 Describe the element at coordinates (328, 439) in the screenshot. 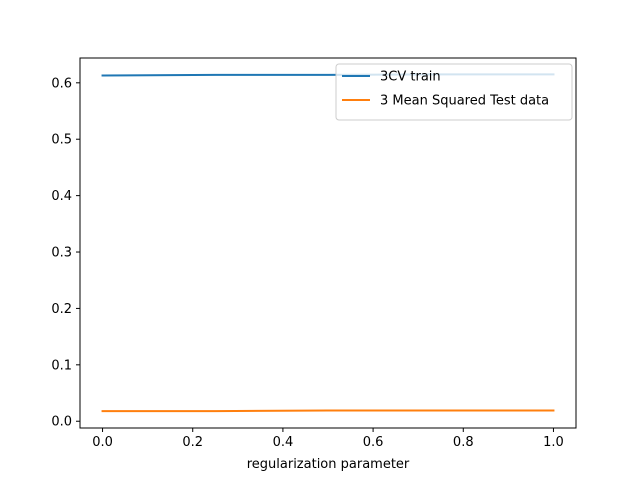

I see `x-axis-ticks: 0.0 0.2 0.4 0.6 0.8 1.0` at that location.